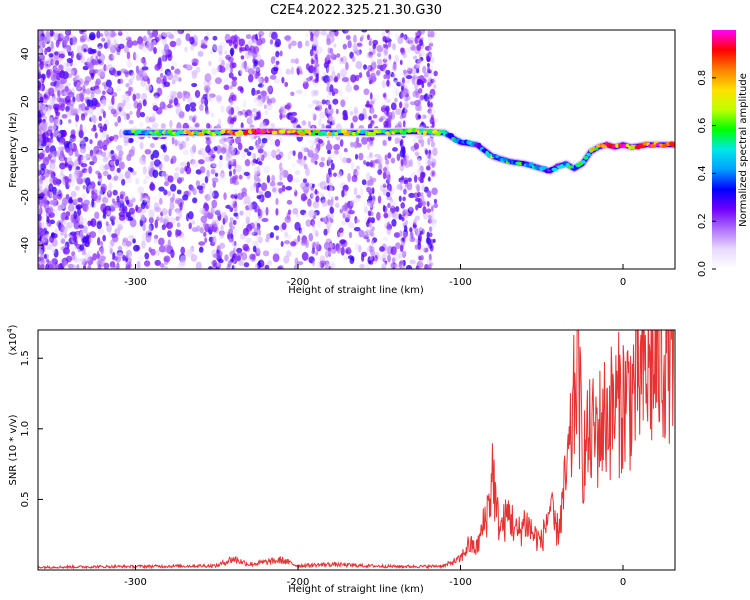 The height and width of the screenshot is (600, 750). What do you see at coordinates (313, 134) in the screenshot?
I see `spectrogram-ridge-blob` at bounding box center [313, 134].